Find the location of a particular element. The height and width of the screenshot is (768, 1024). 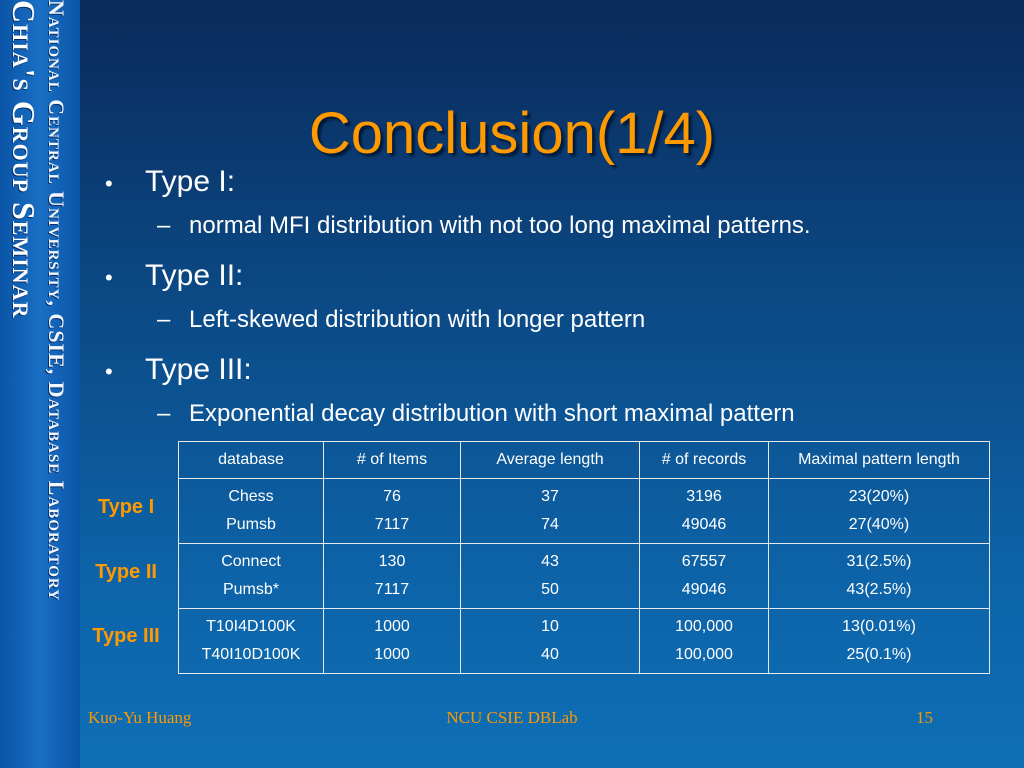

cell-database: T10I4D100K T40I10D100K is located at coordinates (251, 641).